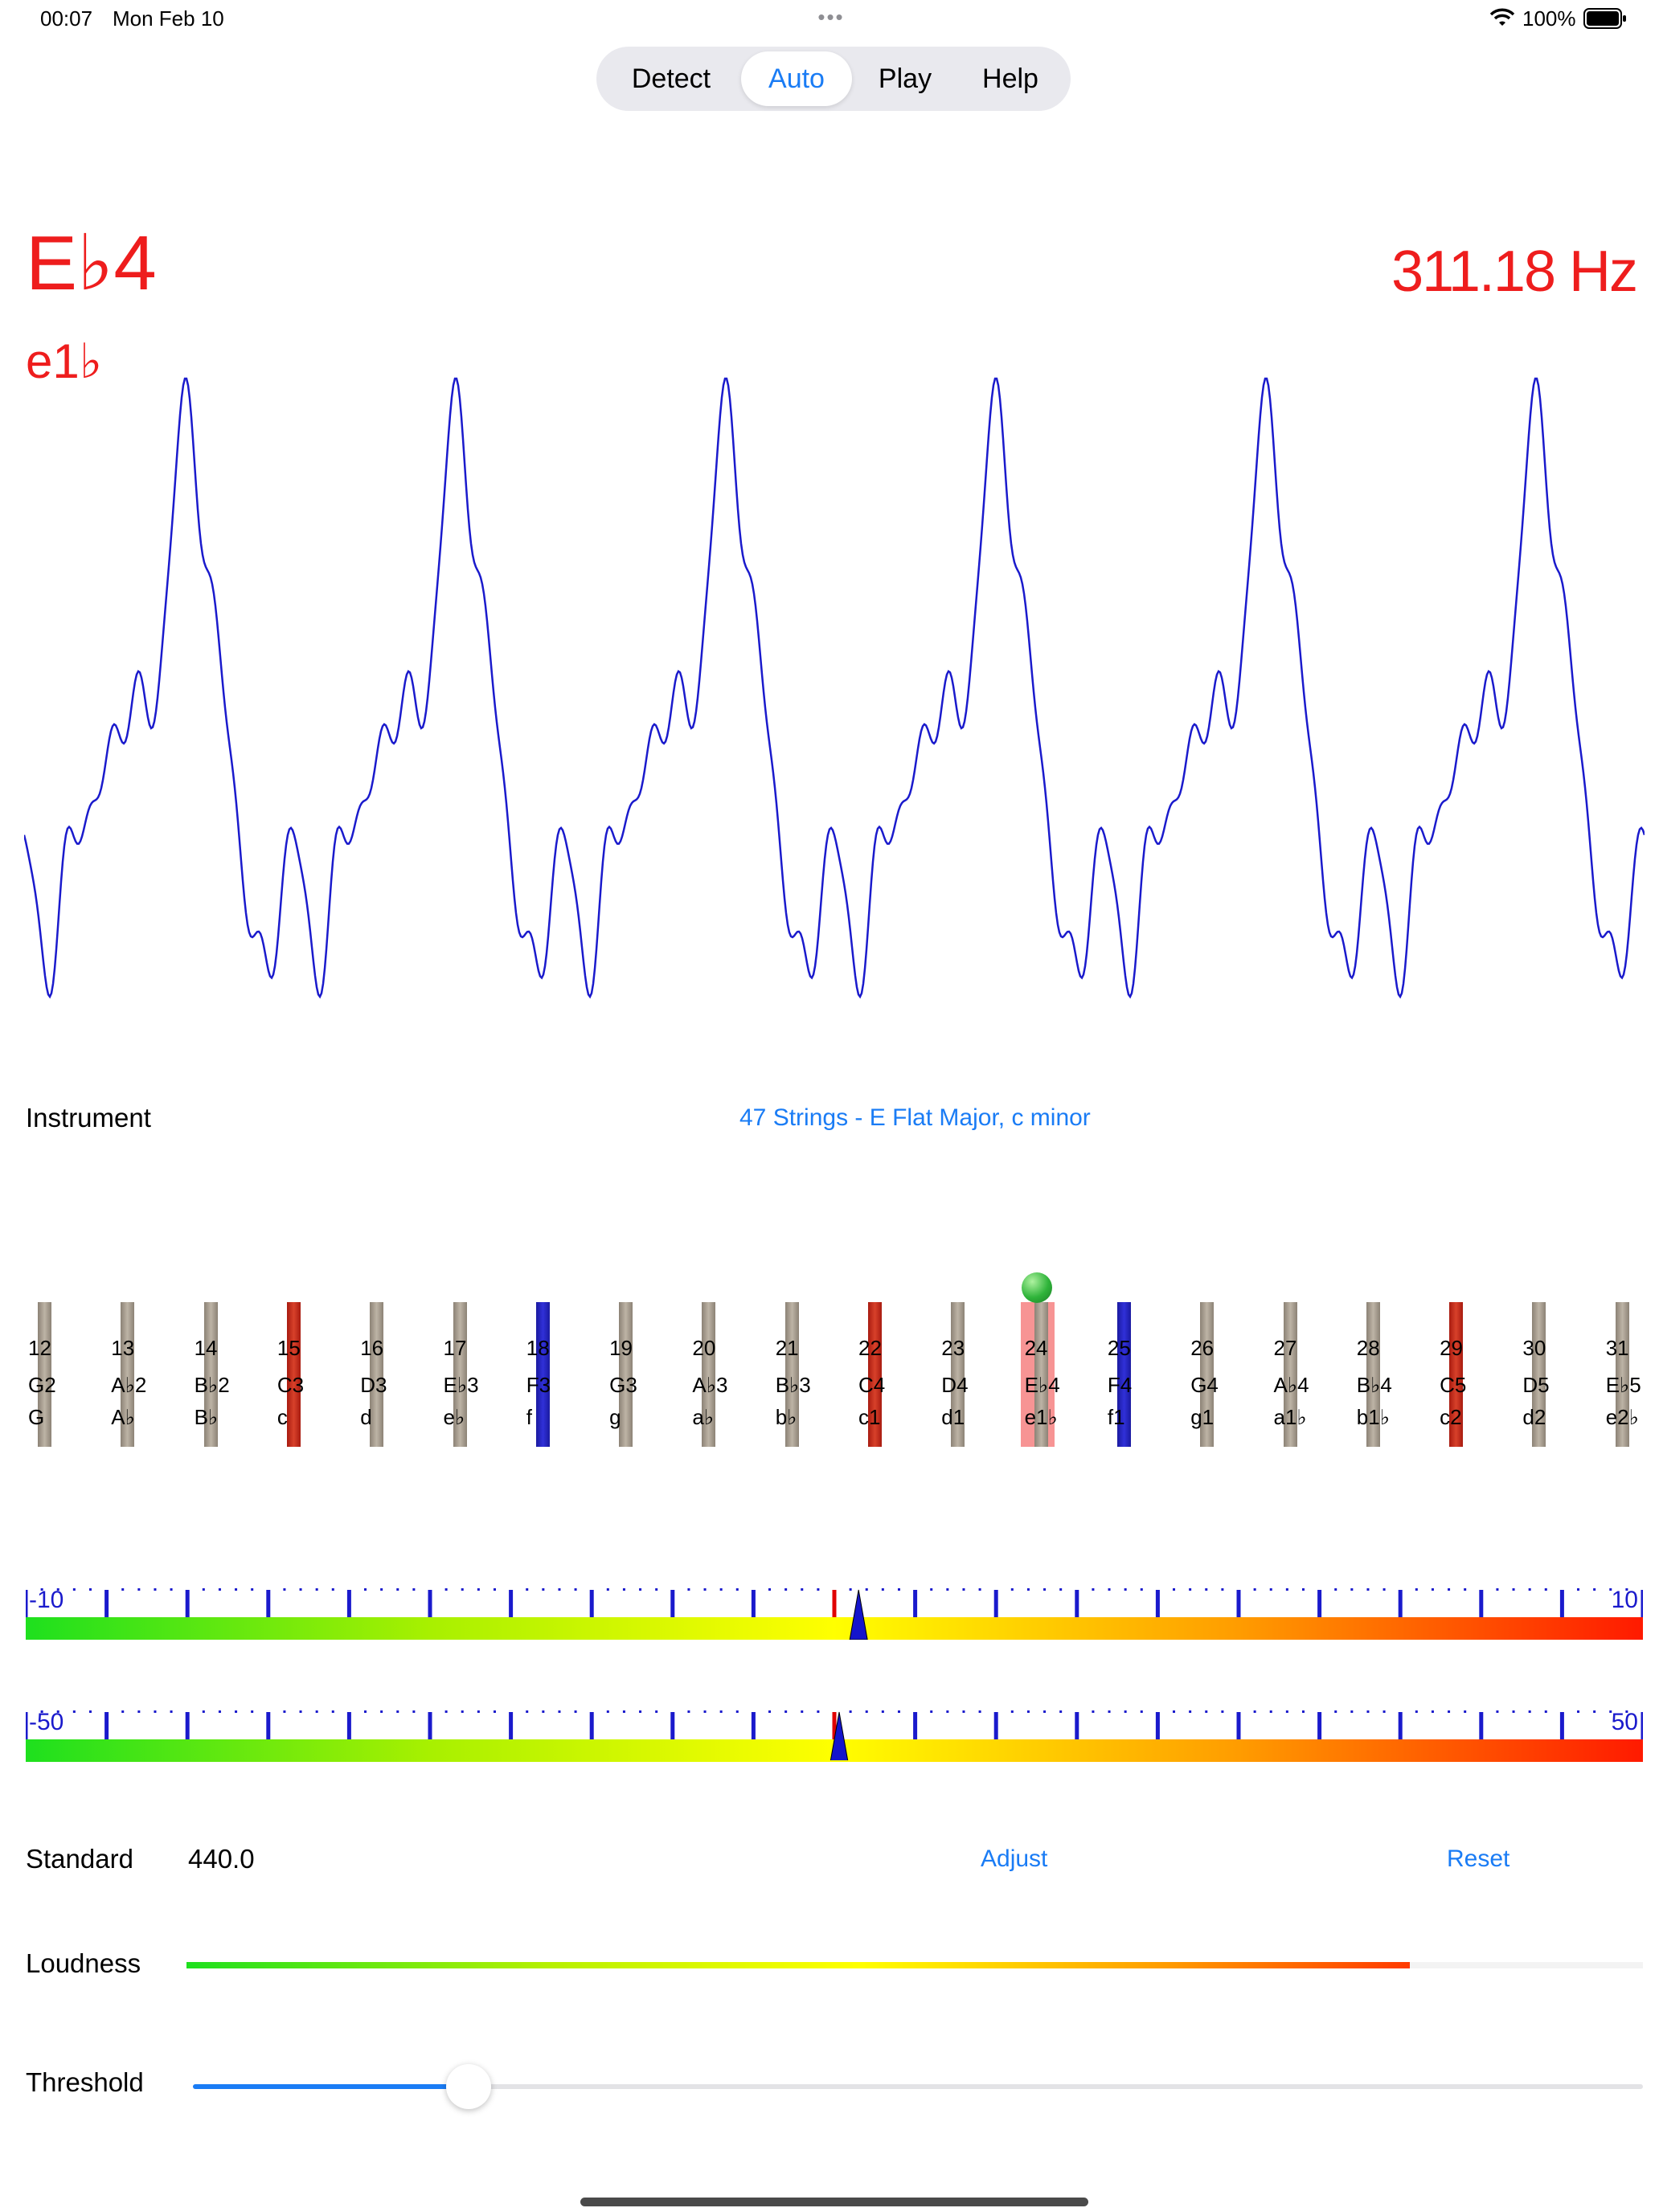 This screenshot has width=1659, height=2212. What do you see at coordinates (1451, 1417) in the screenshot?
I see `string-29-alt-label: c2` at bounding box center [1451, 1417].